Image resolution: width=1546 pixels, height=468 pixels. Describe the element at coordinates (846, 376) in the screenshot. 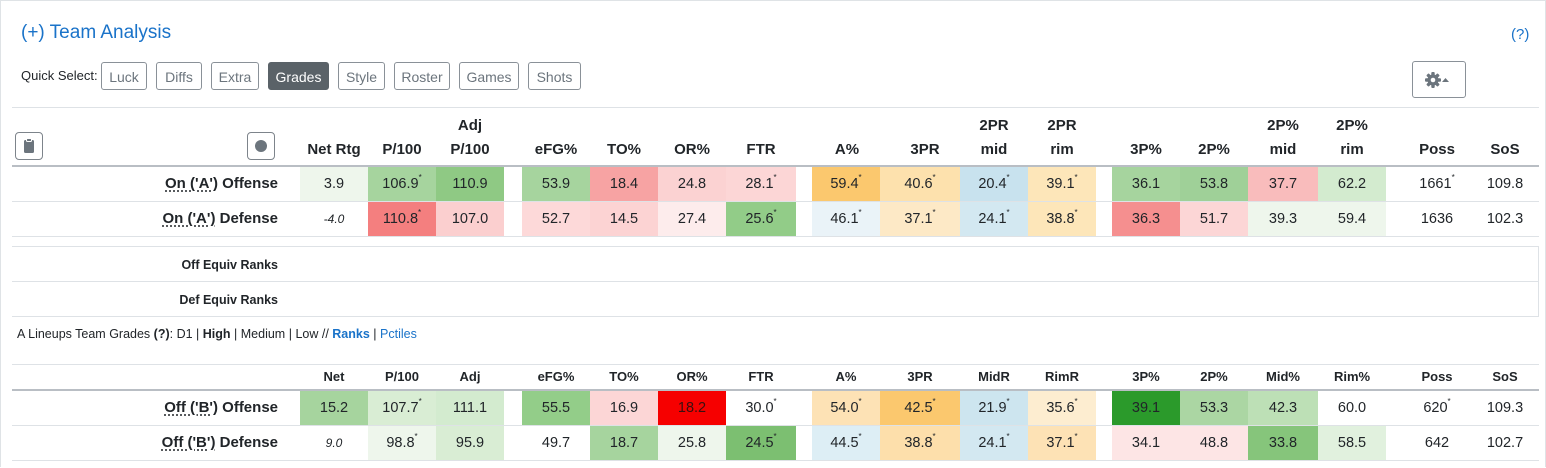

I see `col-header-b-a: A%` at that location.